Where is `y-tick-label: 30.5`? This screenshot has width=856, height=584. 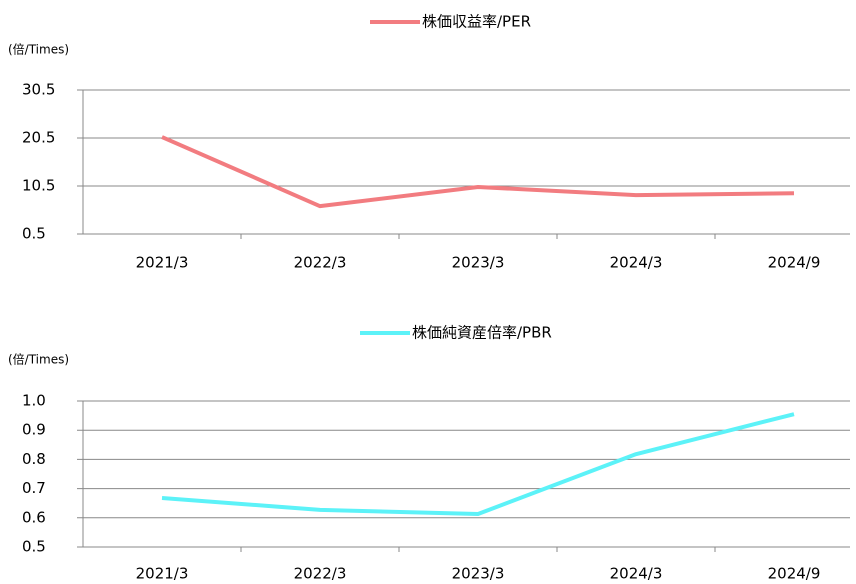
y-tick-label: 30.5 is located at coordinates (38, 90).